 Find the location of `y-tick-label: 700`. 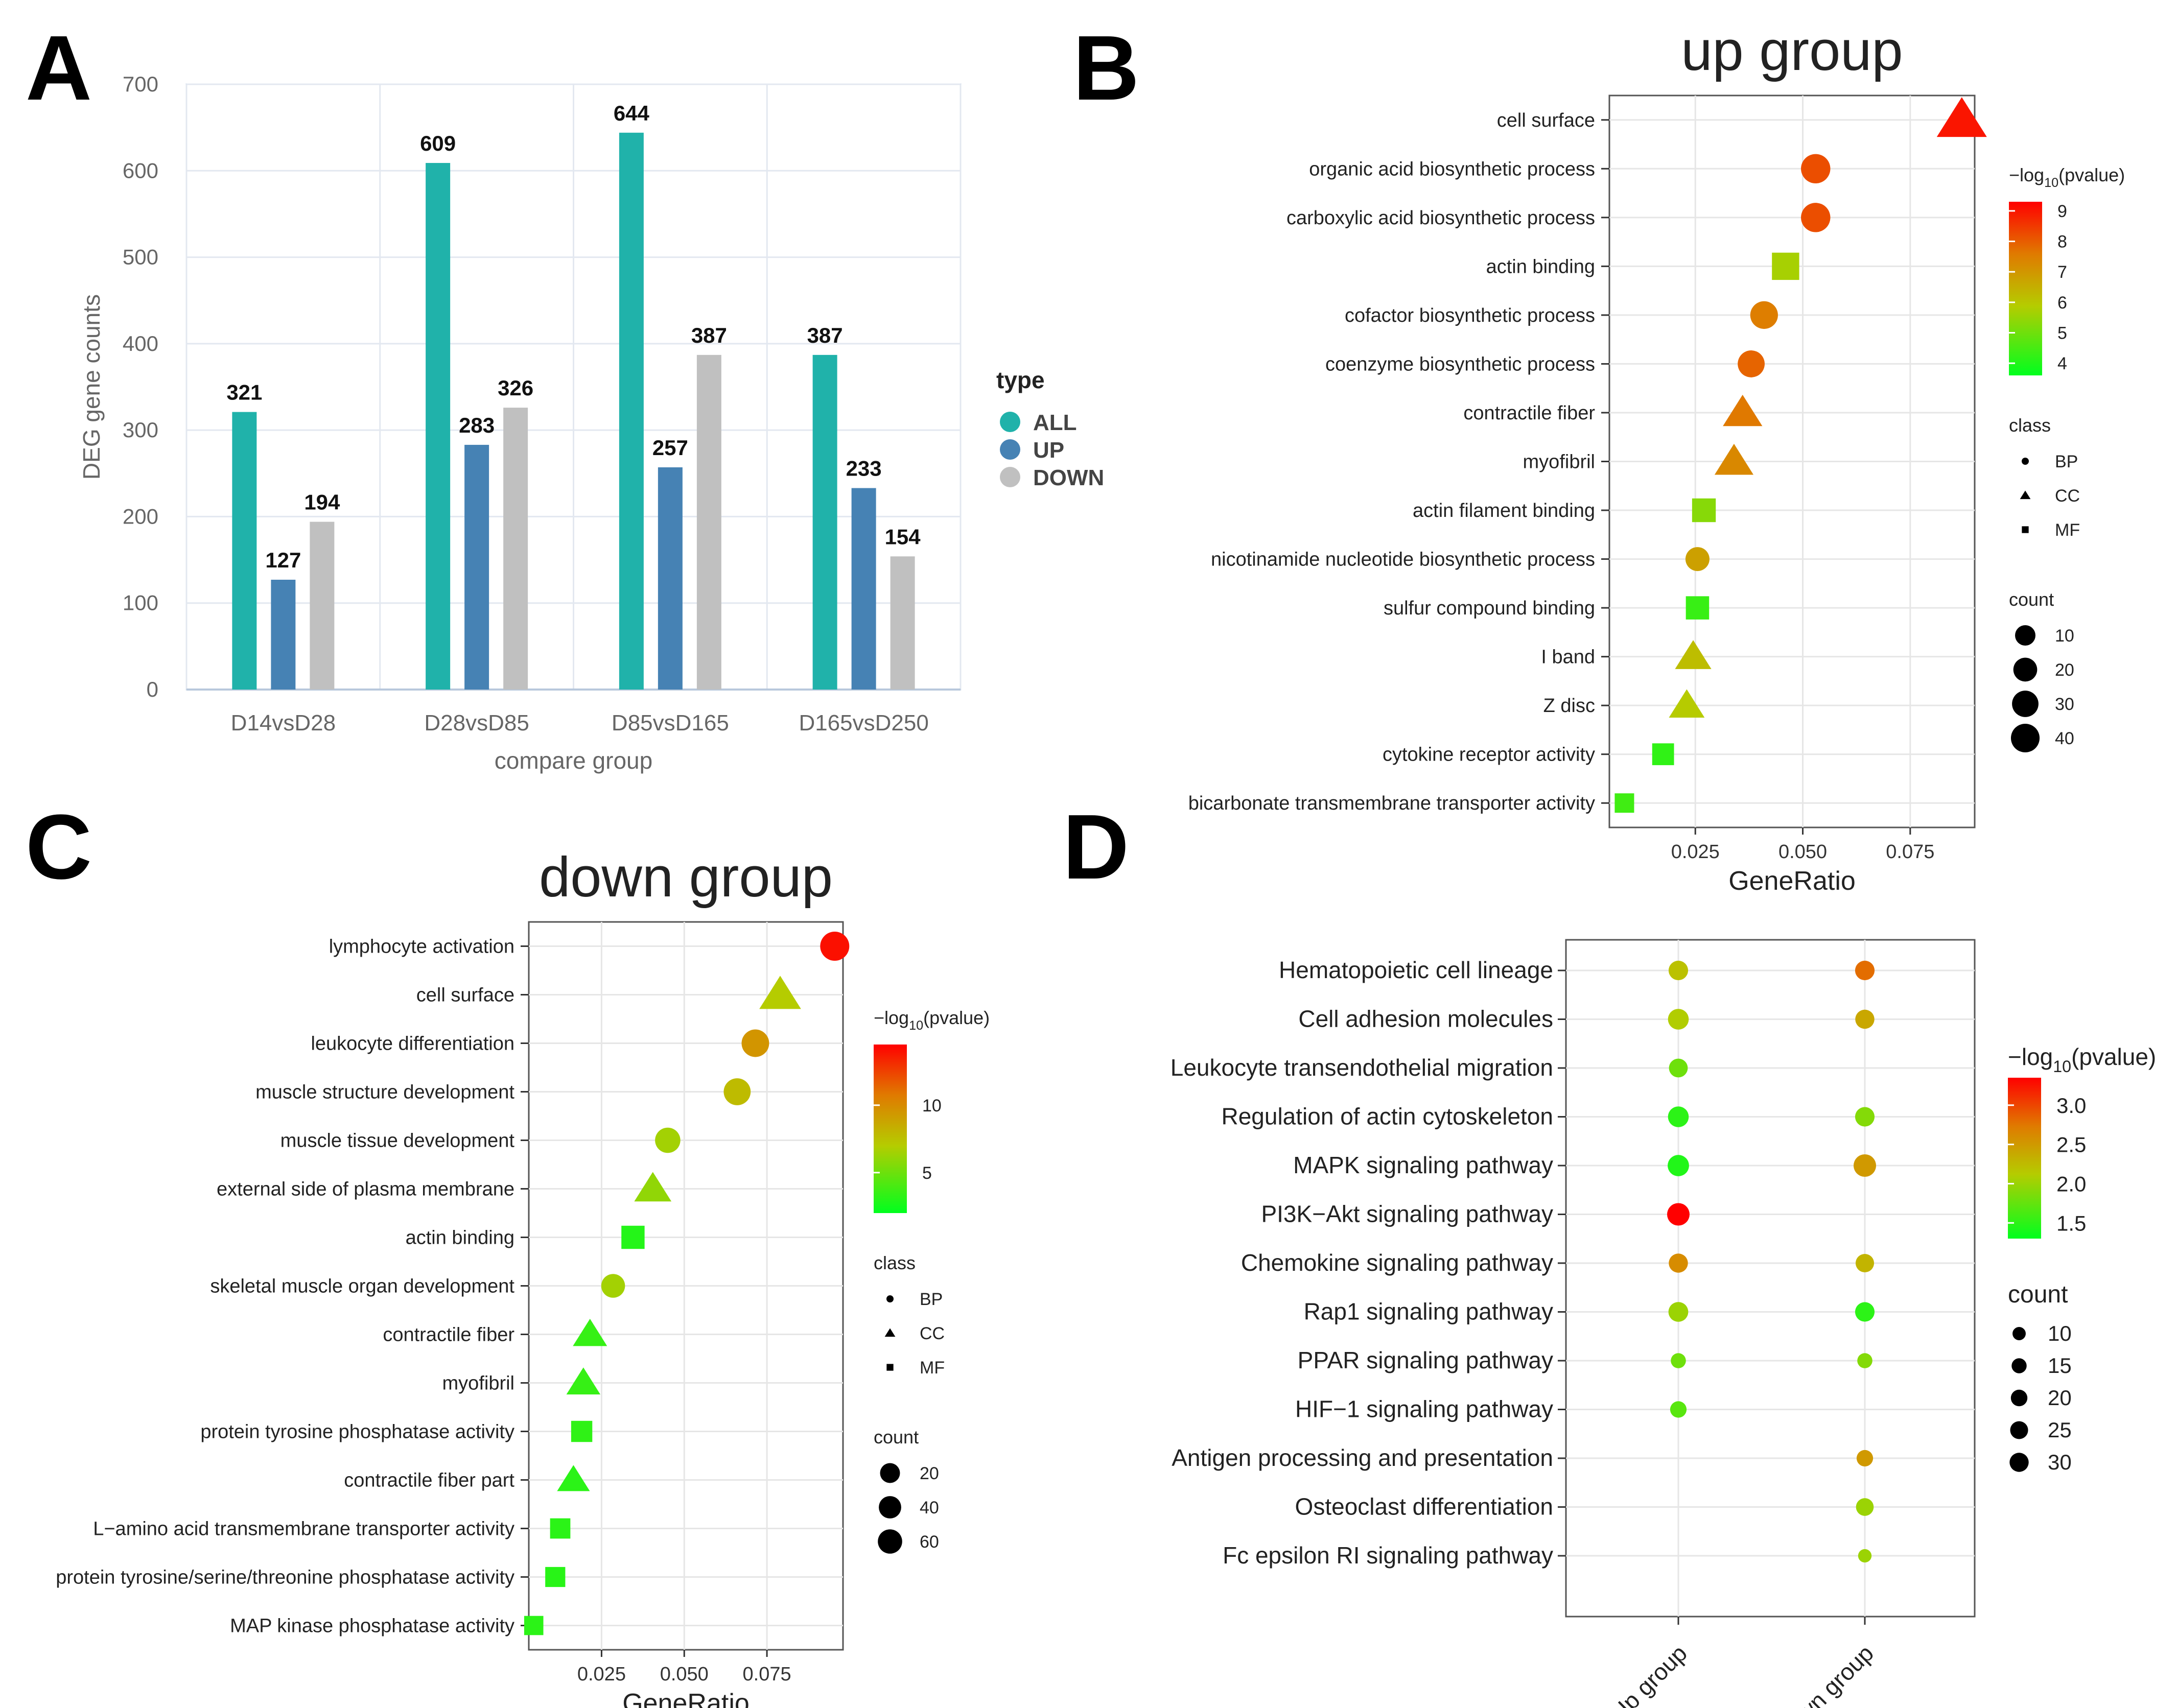

y-tick-label: 700 is located at coordinates (141, 84).